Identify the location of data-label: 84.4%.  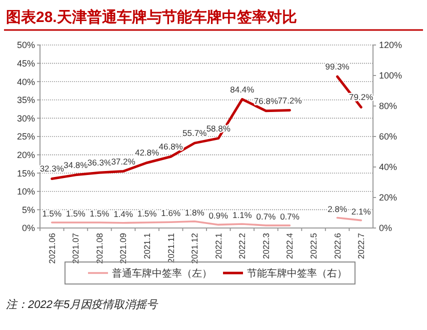
(242, 89).